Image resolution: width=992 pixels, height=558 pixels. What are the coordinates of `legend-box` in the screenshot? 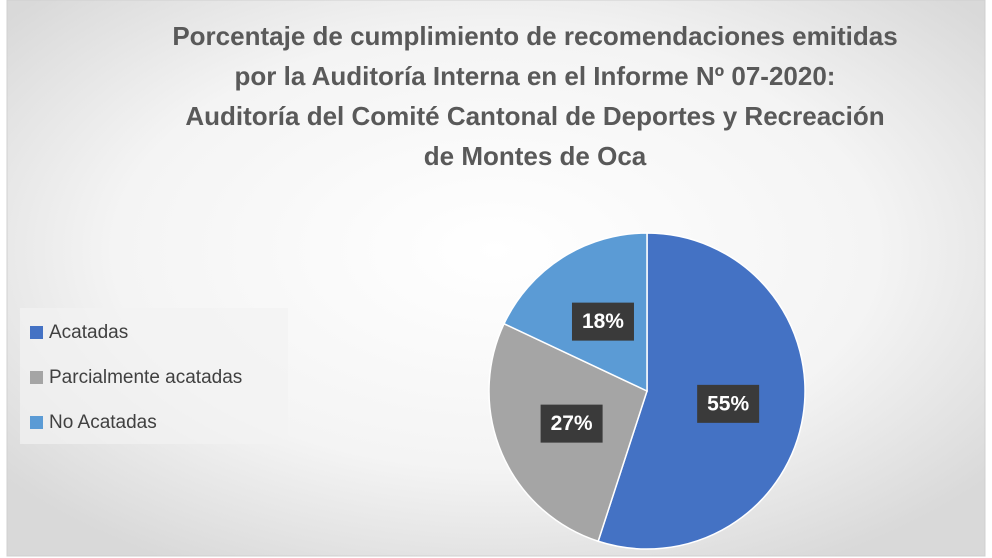 It's located at (154, 376).